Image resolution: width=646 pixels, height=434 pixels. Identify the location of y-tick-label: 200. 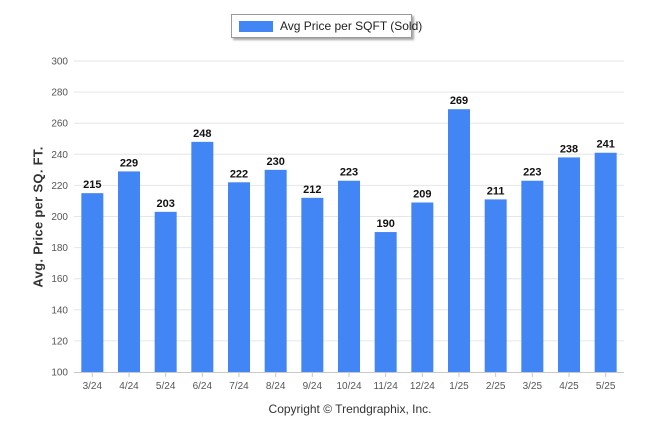
(59, 217).